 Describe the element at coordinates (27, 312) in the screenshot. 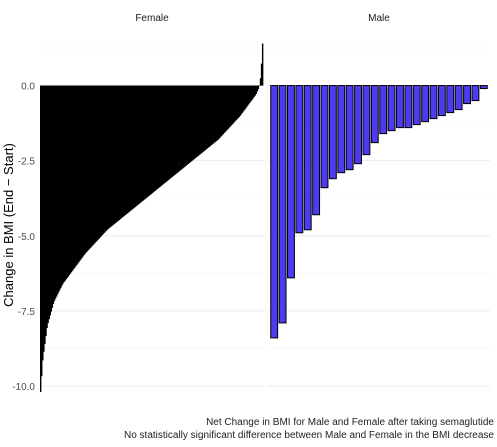

I see `y-tick-label-3: -7.5` at that location.